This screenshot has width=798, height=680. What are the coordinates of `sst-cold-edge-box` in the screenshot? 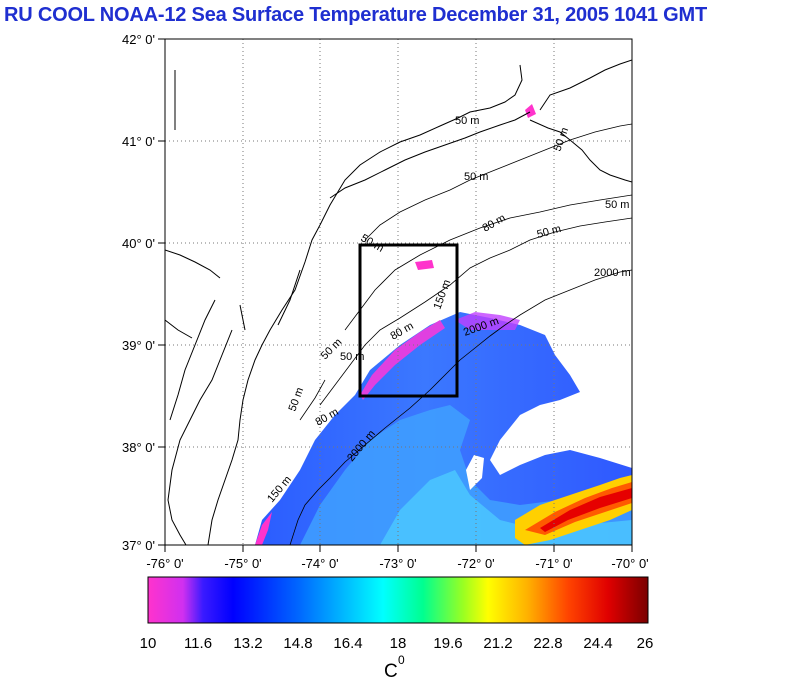 It's located at (402, 360).